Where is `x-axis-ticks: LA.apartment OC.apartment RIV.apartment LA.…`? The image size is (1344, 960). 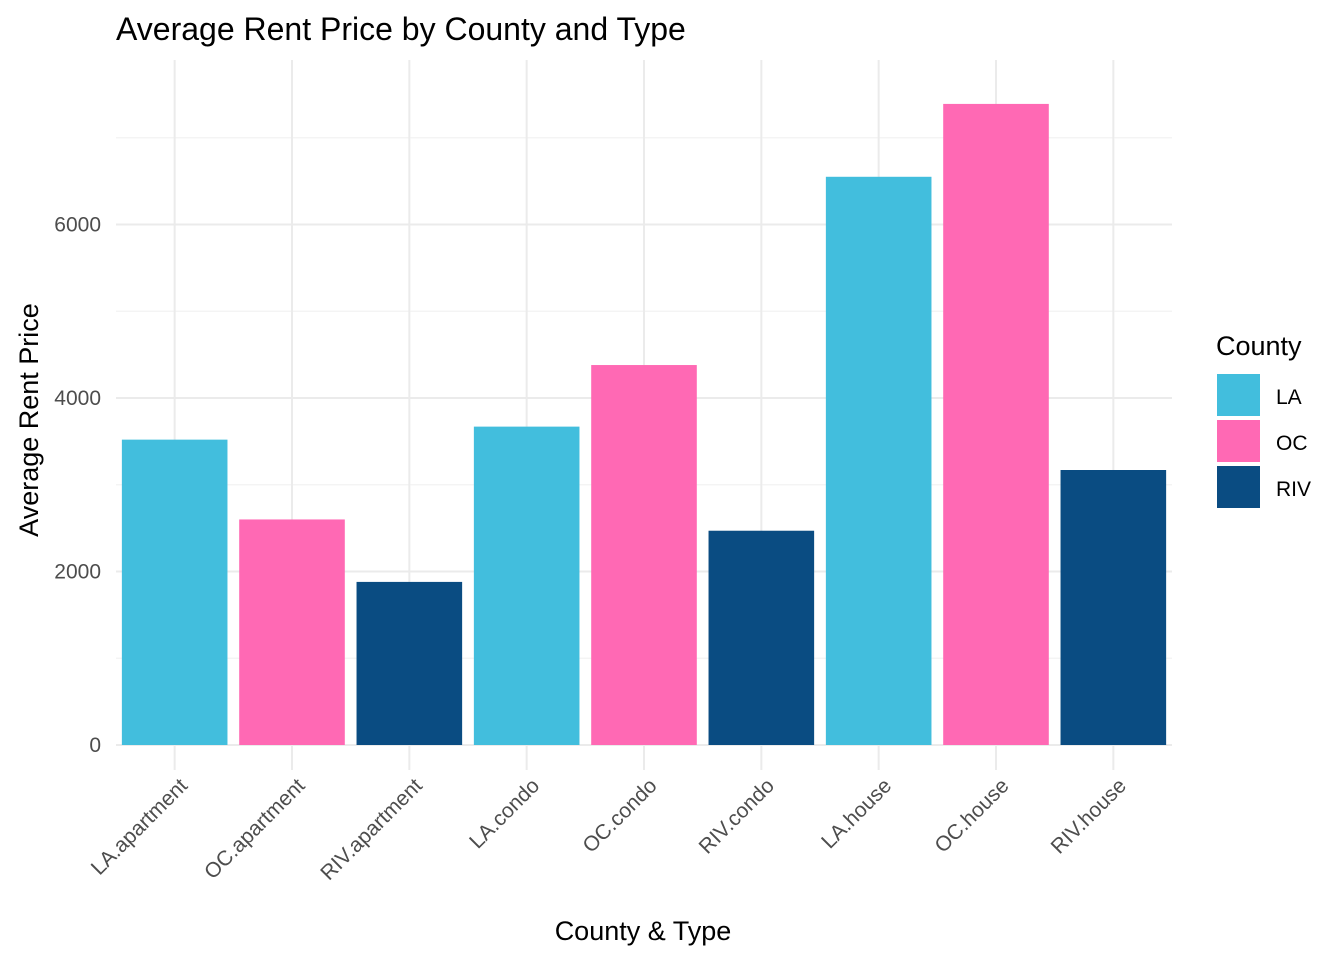
x-axis-ticks: LA.apartment OC.apartment RIV.apartment LA.… is located at coordinates (609, 829).